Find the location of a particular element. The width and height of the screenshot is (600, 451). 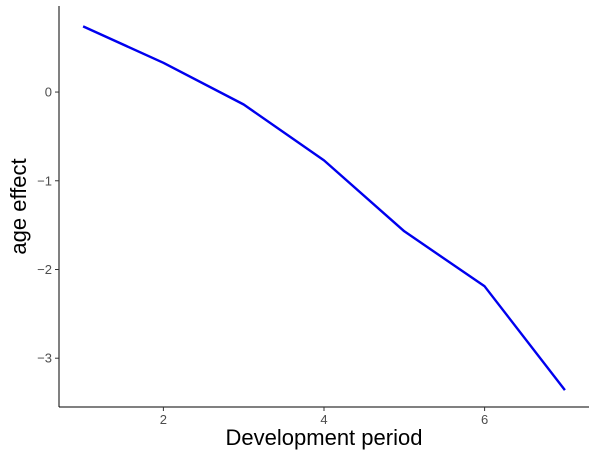

x-axis-title: Development period is located at coordinates (324, 437).